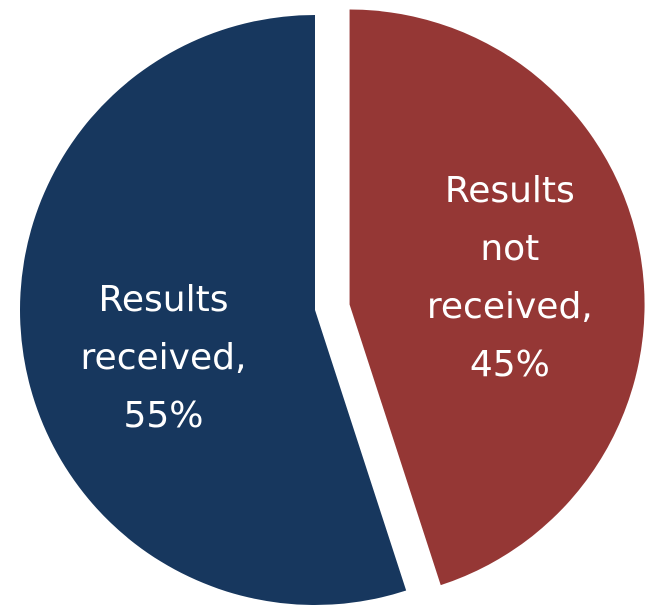  I want to click on data-label-line: 55%, so click(163, 415).